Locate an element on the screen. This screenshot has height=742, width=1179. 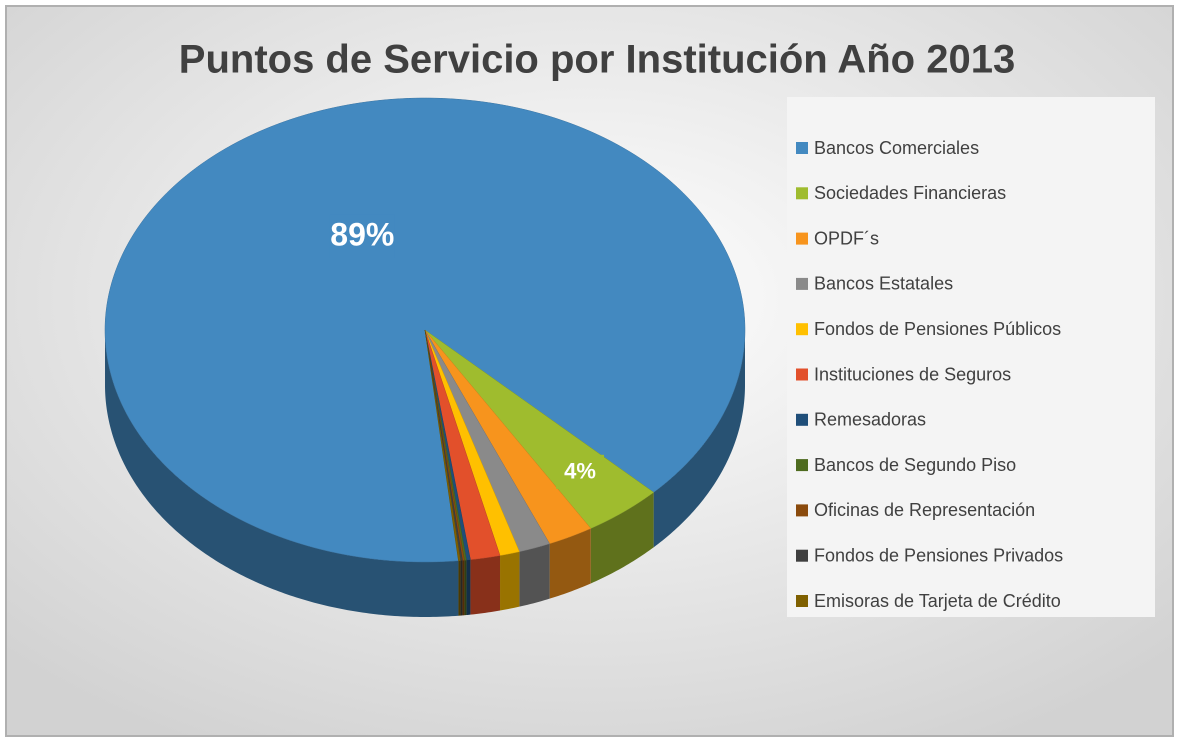
legend-label: OPDF´s is located at coordinates (846, 238).